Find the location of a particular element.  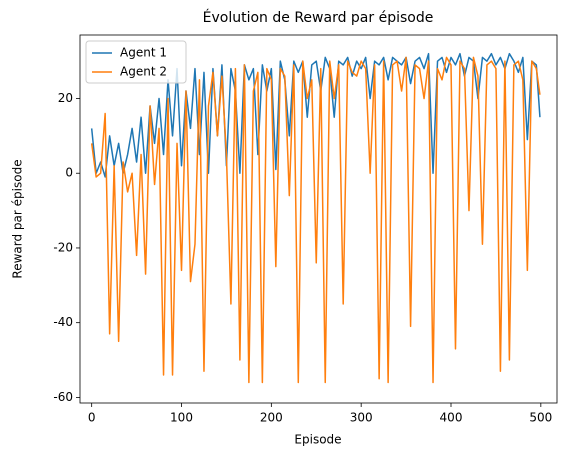

y-tick-label: -60 is located at coordinates (63, 397).